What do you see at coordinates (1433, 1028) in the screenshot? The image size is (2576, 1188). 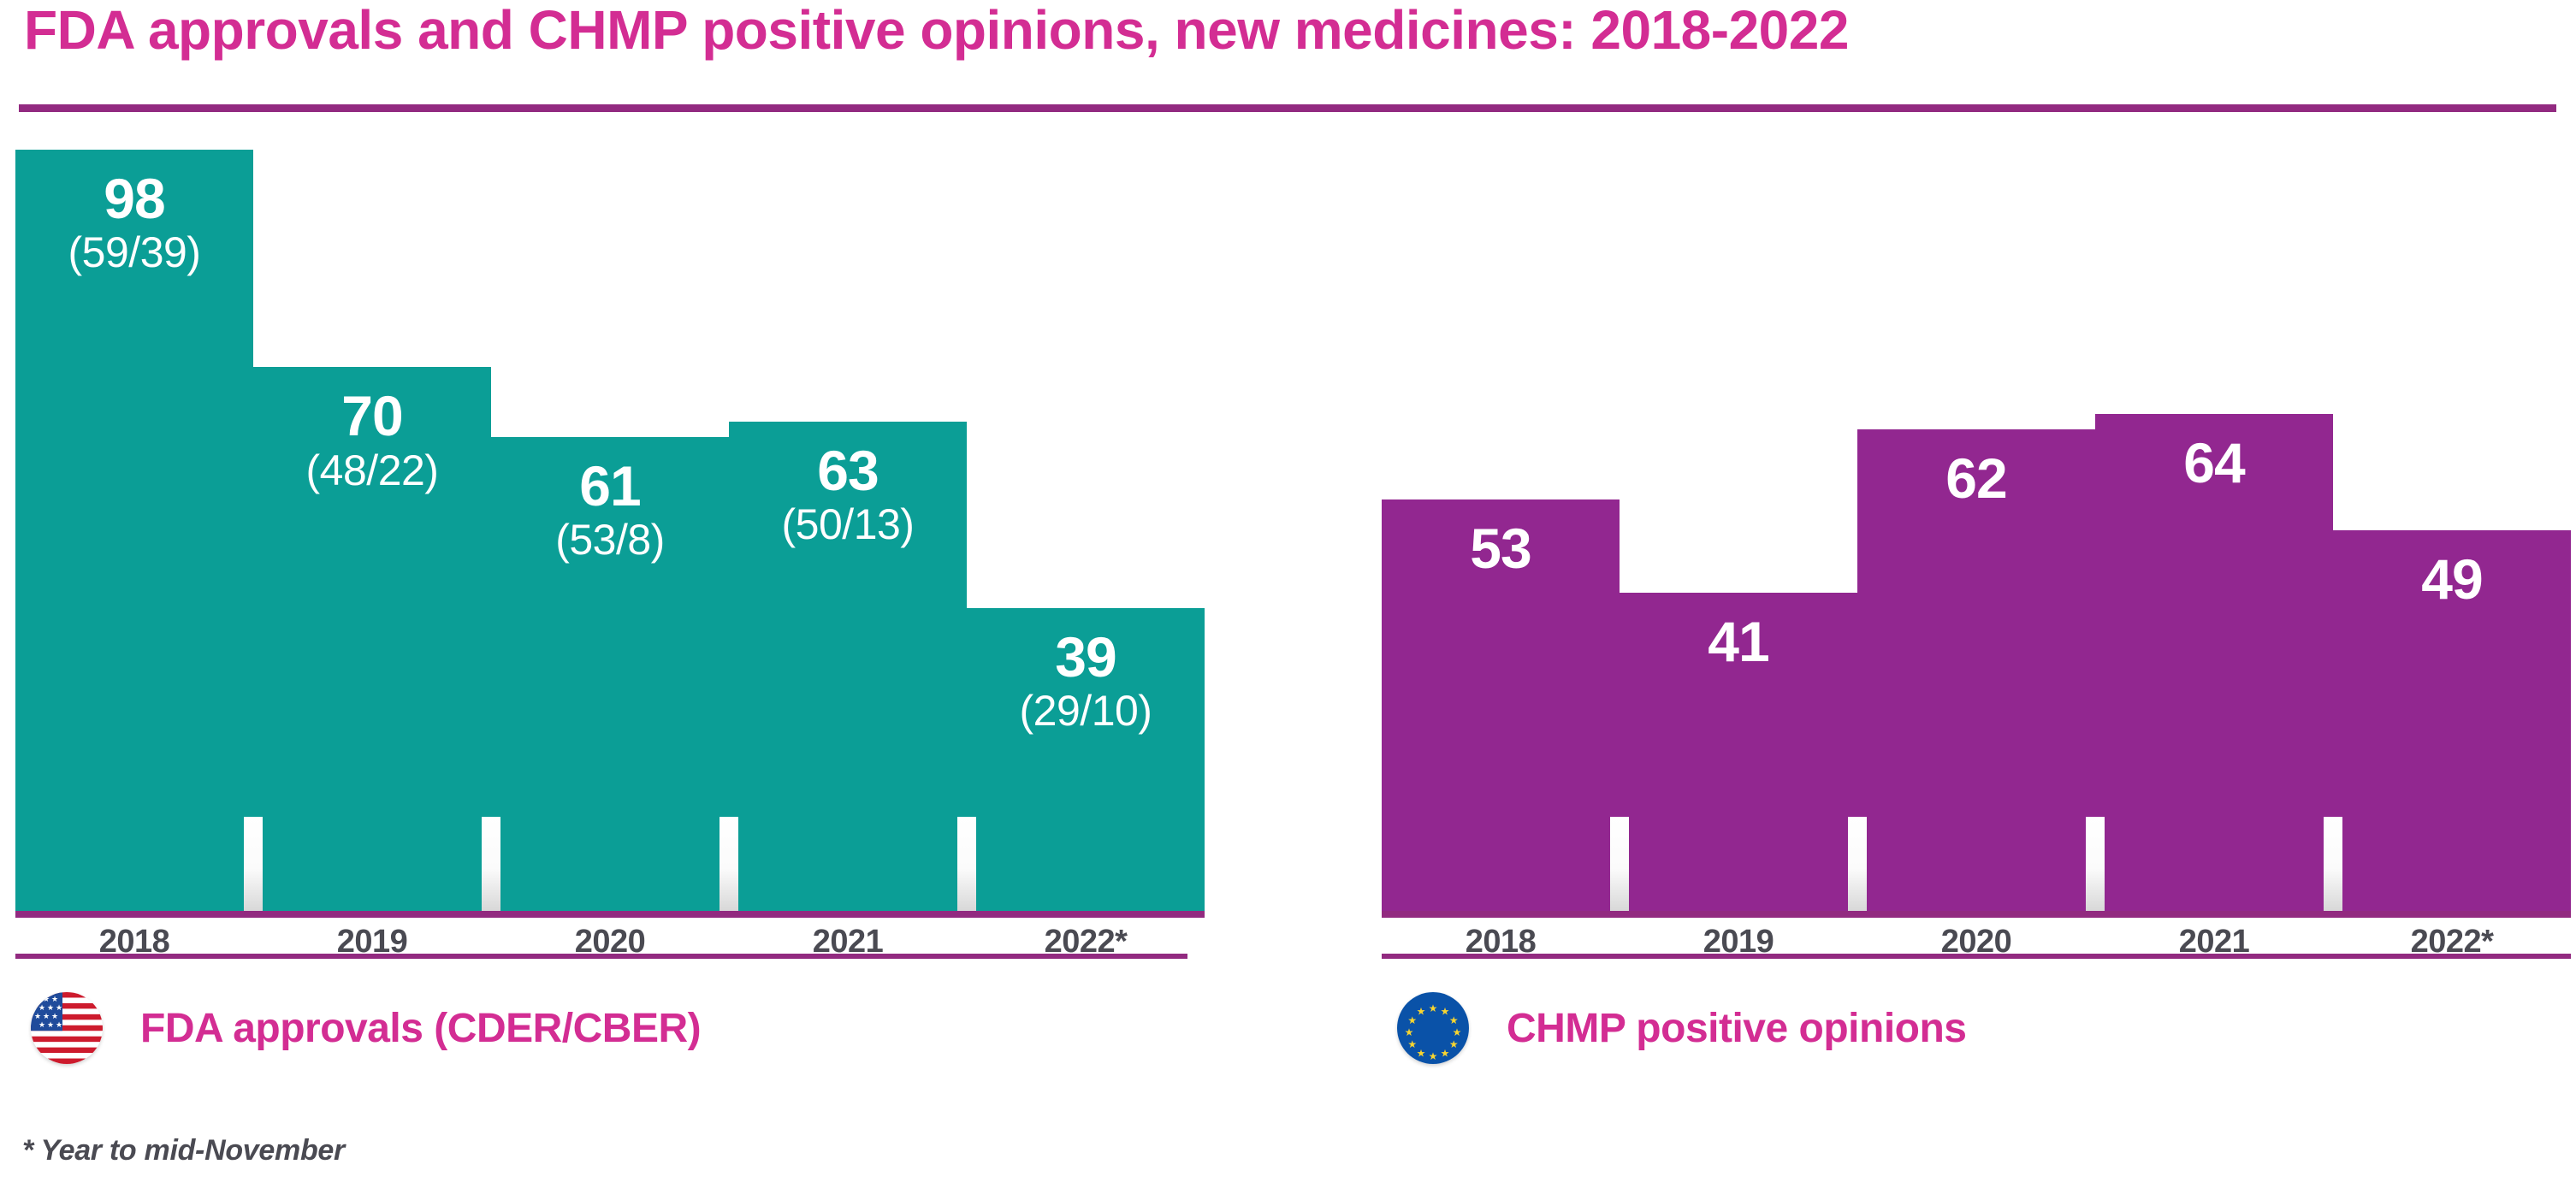 I see `eu-flag-icon: ★ ★ ★ ★ ★ ★ ★ ★ ★ ★ ★ ★` at bounding box center [1433, 1028].